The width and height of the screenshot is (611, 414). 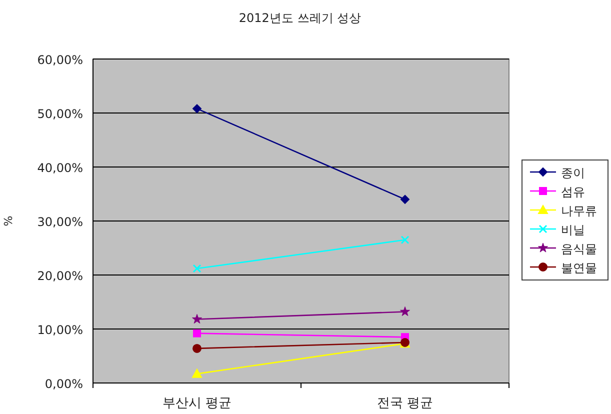 What do you see at coordinates (573, 173) in the screenshot?
I see `legend-label: 종이` at bounding box center [573, 173].